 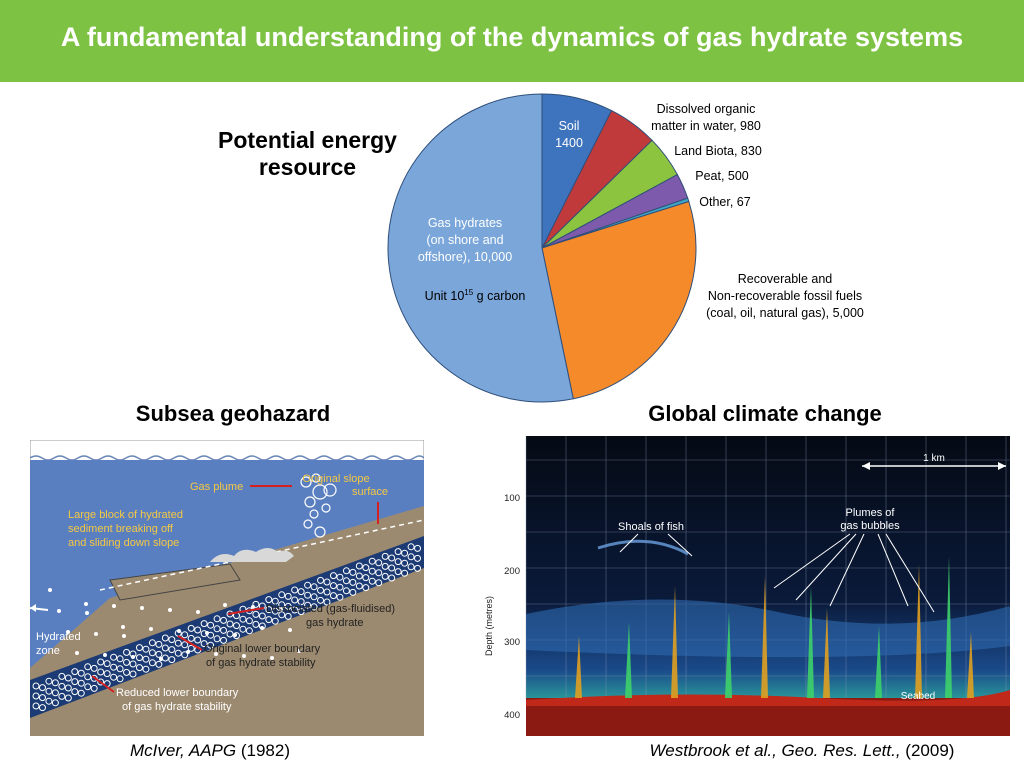 What do you see at coordinates (651, 527) in the screenshot?
I see `fish-label: Shoals of fish` at bounding box center [651, 527].